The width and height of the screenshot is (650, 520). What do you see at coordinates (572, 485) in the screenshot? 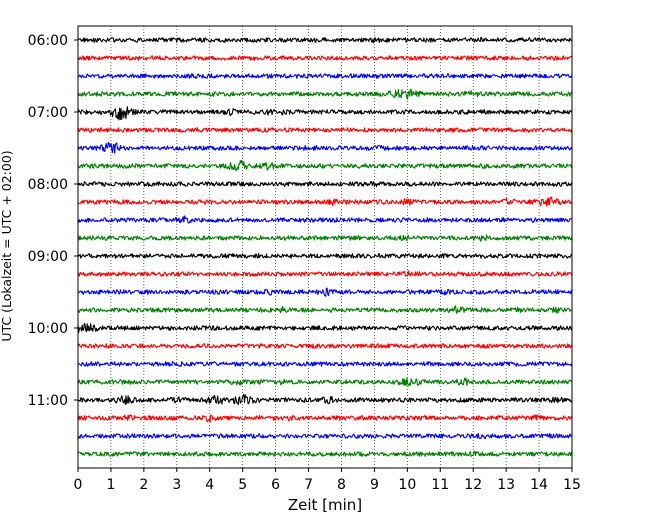
I see `x-tick-label: 15` at bounding box center [572, 485].